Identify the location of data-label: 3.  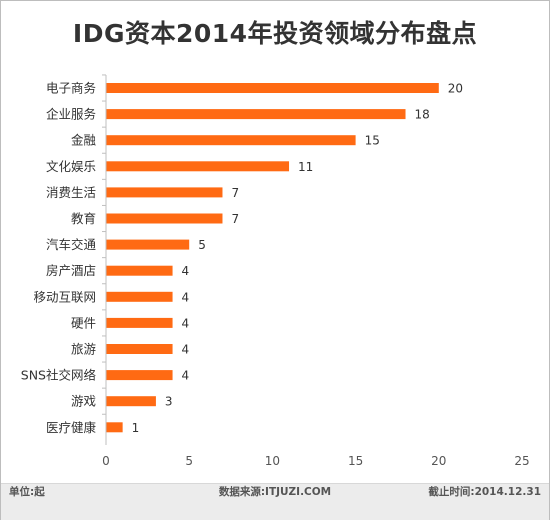
(169, 402).